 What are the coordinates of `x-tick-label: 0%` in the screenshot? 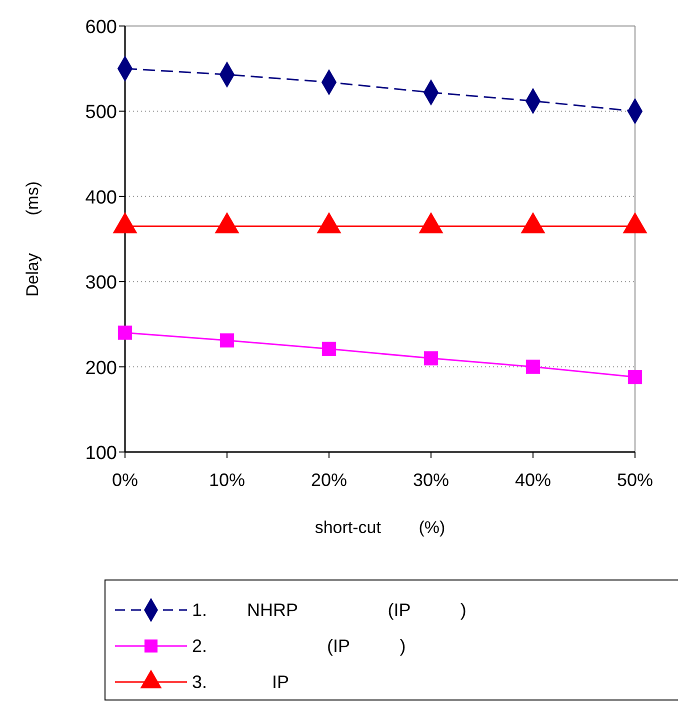 It's located at (125, 480).